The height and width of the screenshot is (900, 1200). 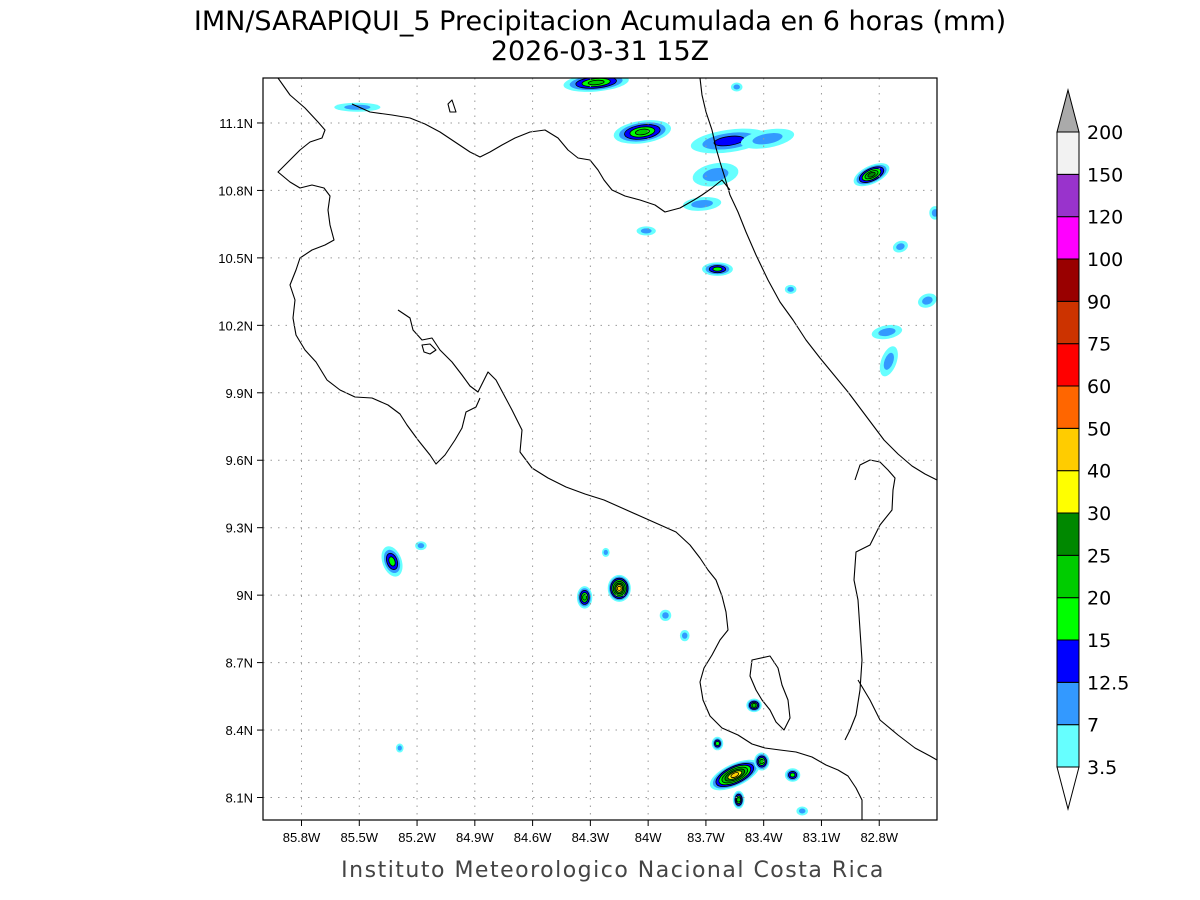 I want to click on legend-label: 90, so click(x=1099, y=302).